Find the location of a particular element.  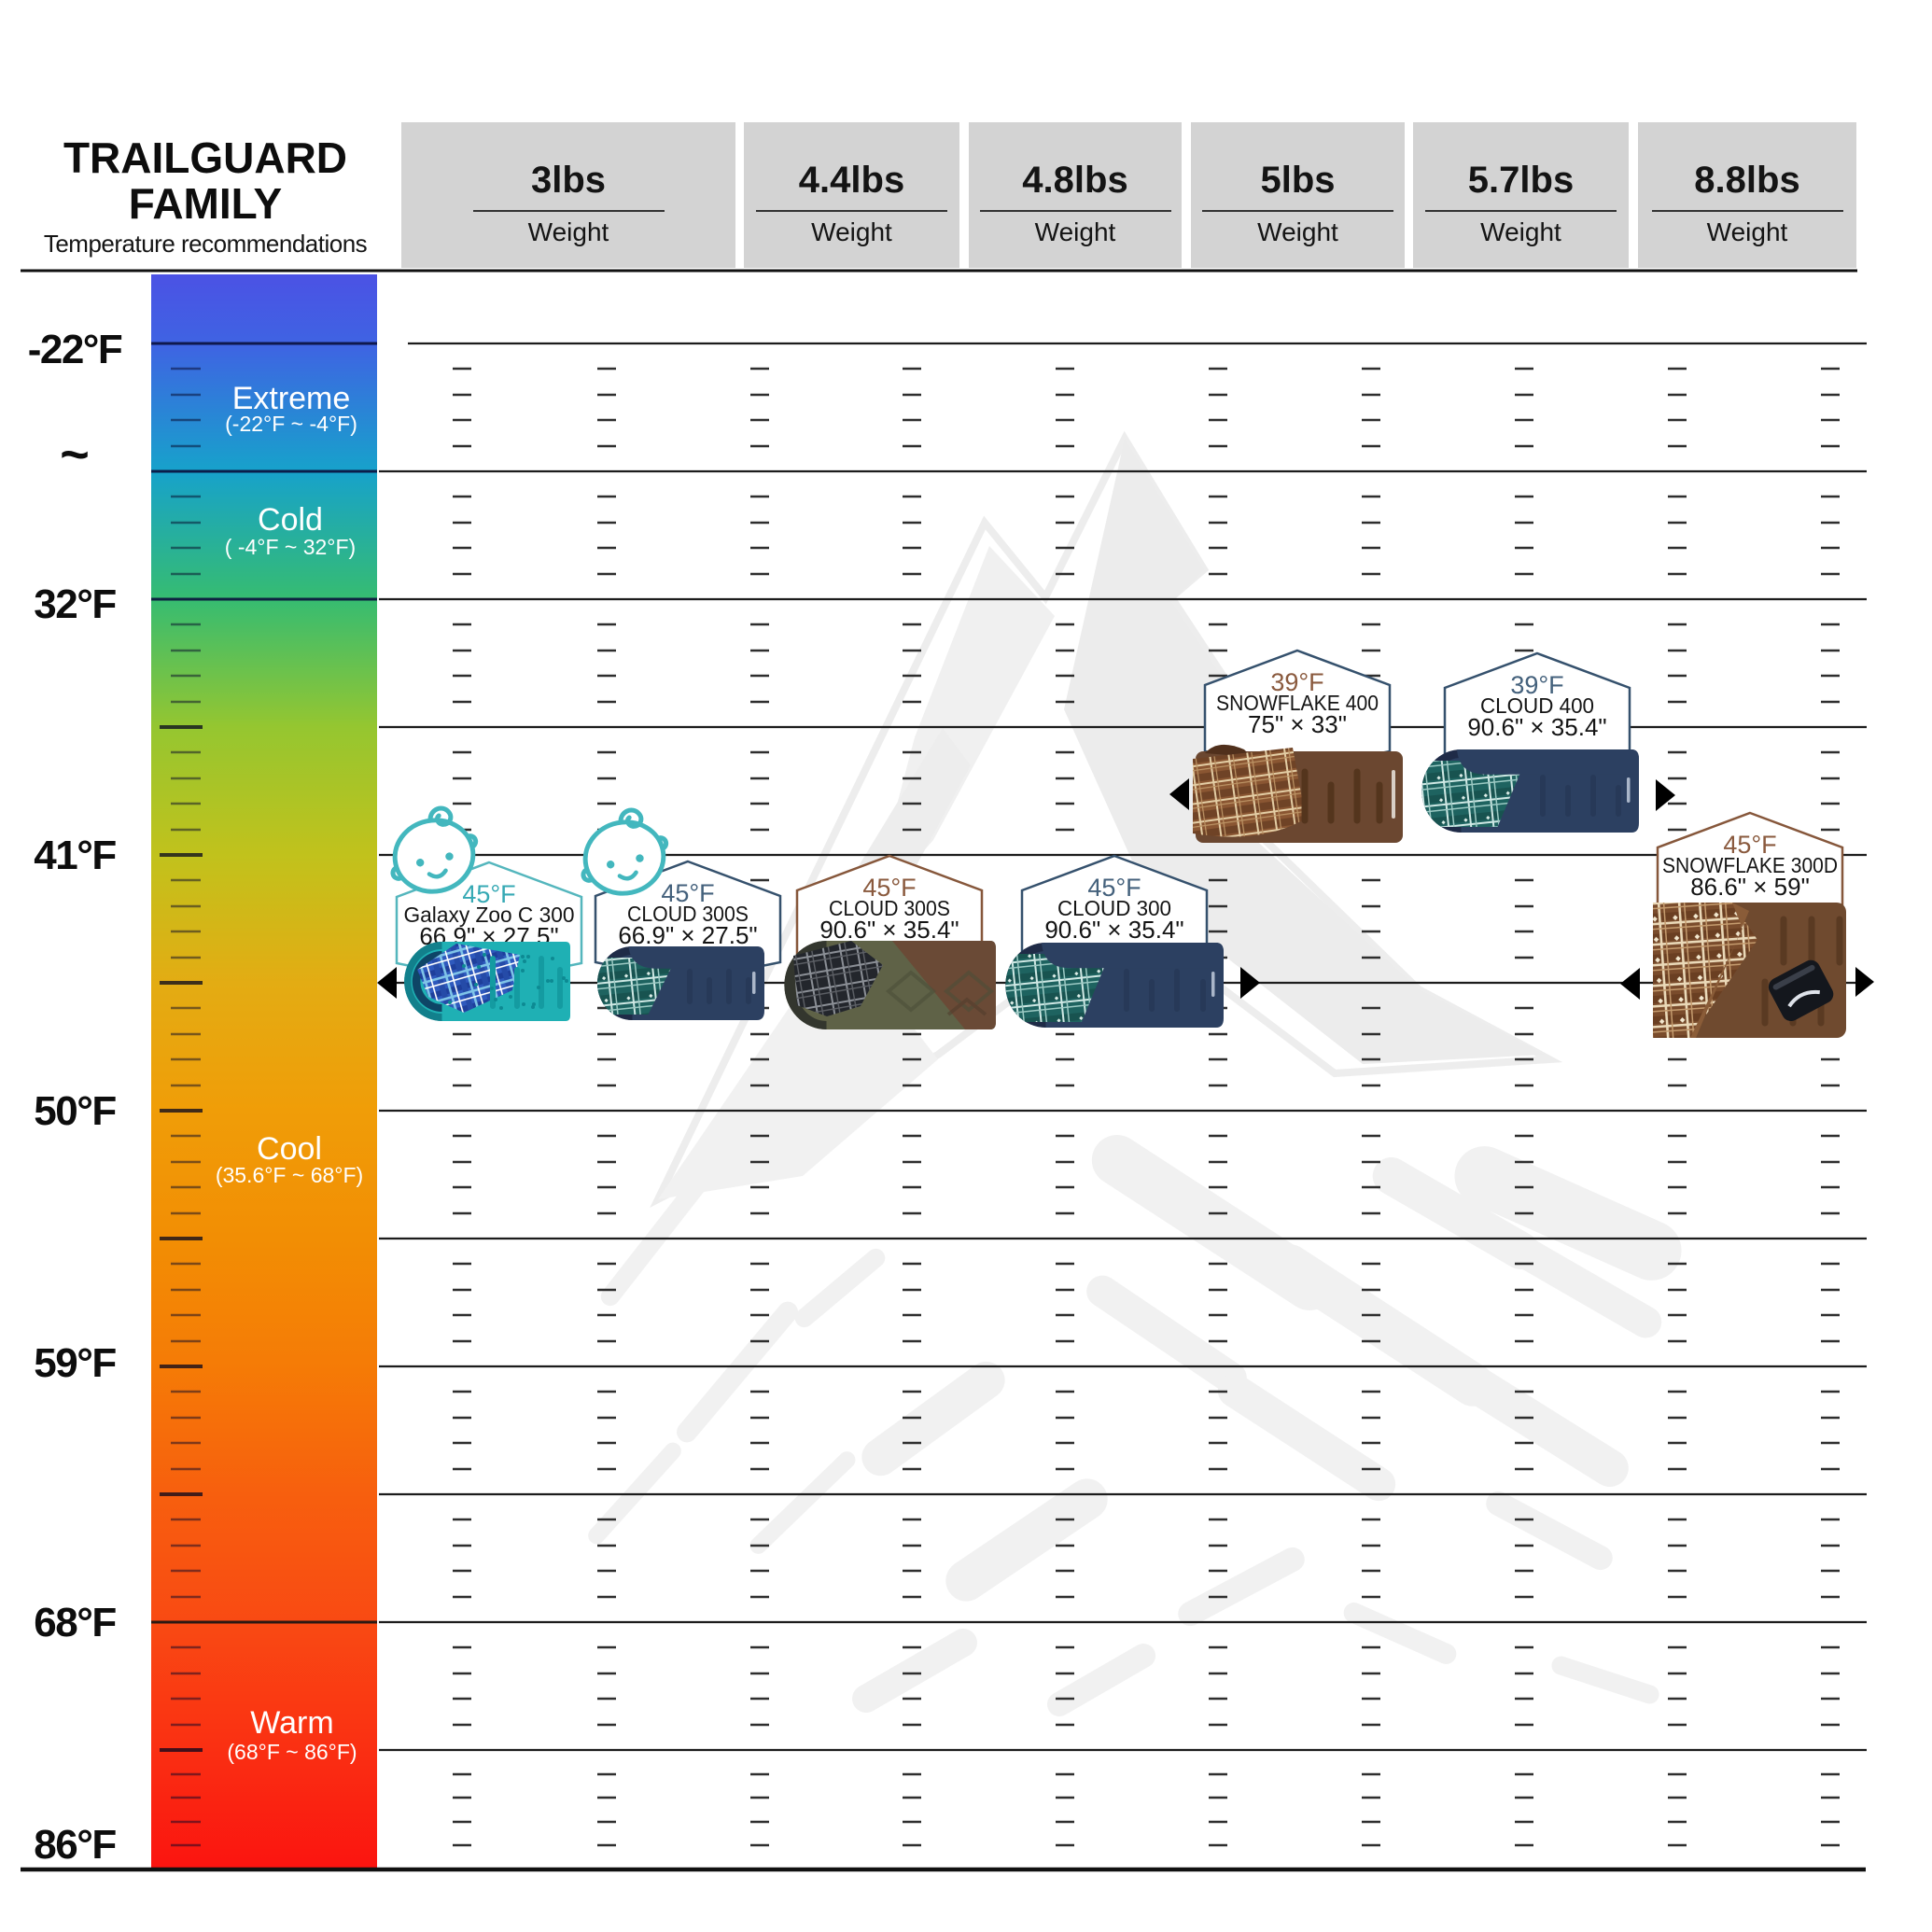

svg-text: Galaxy Zoo C 300 is located at coordinates (489, 915).